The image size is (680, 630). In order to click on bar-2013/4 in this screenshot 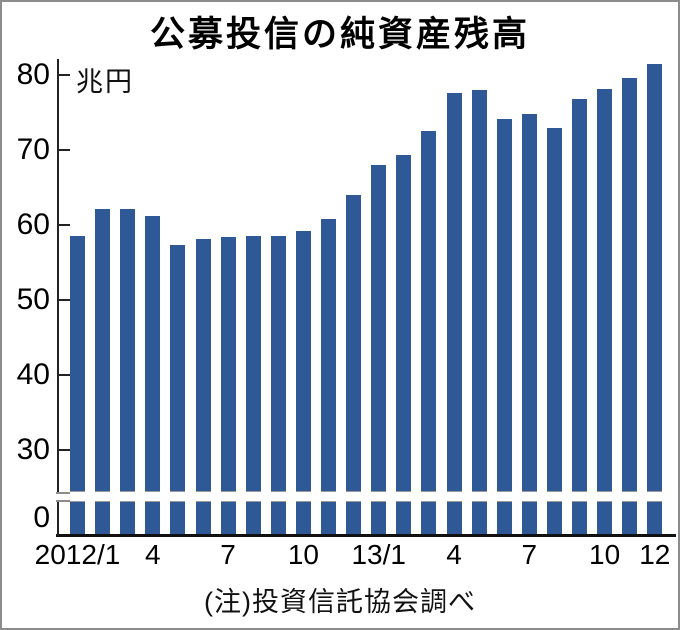, I will do `click(454, 292)`.